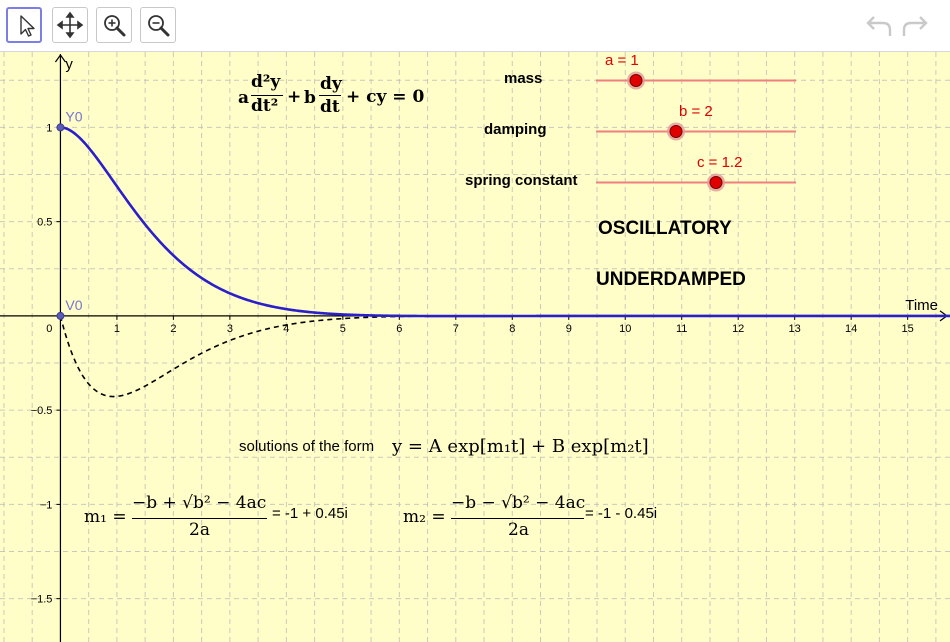 This screenshot has height=642, width=950. I want to click on slider-value-b: b = 2, so click(696, 111).